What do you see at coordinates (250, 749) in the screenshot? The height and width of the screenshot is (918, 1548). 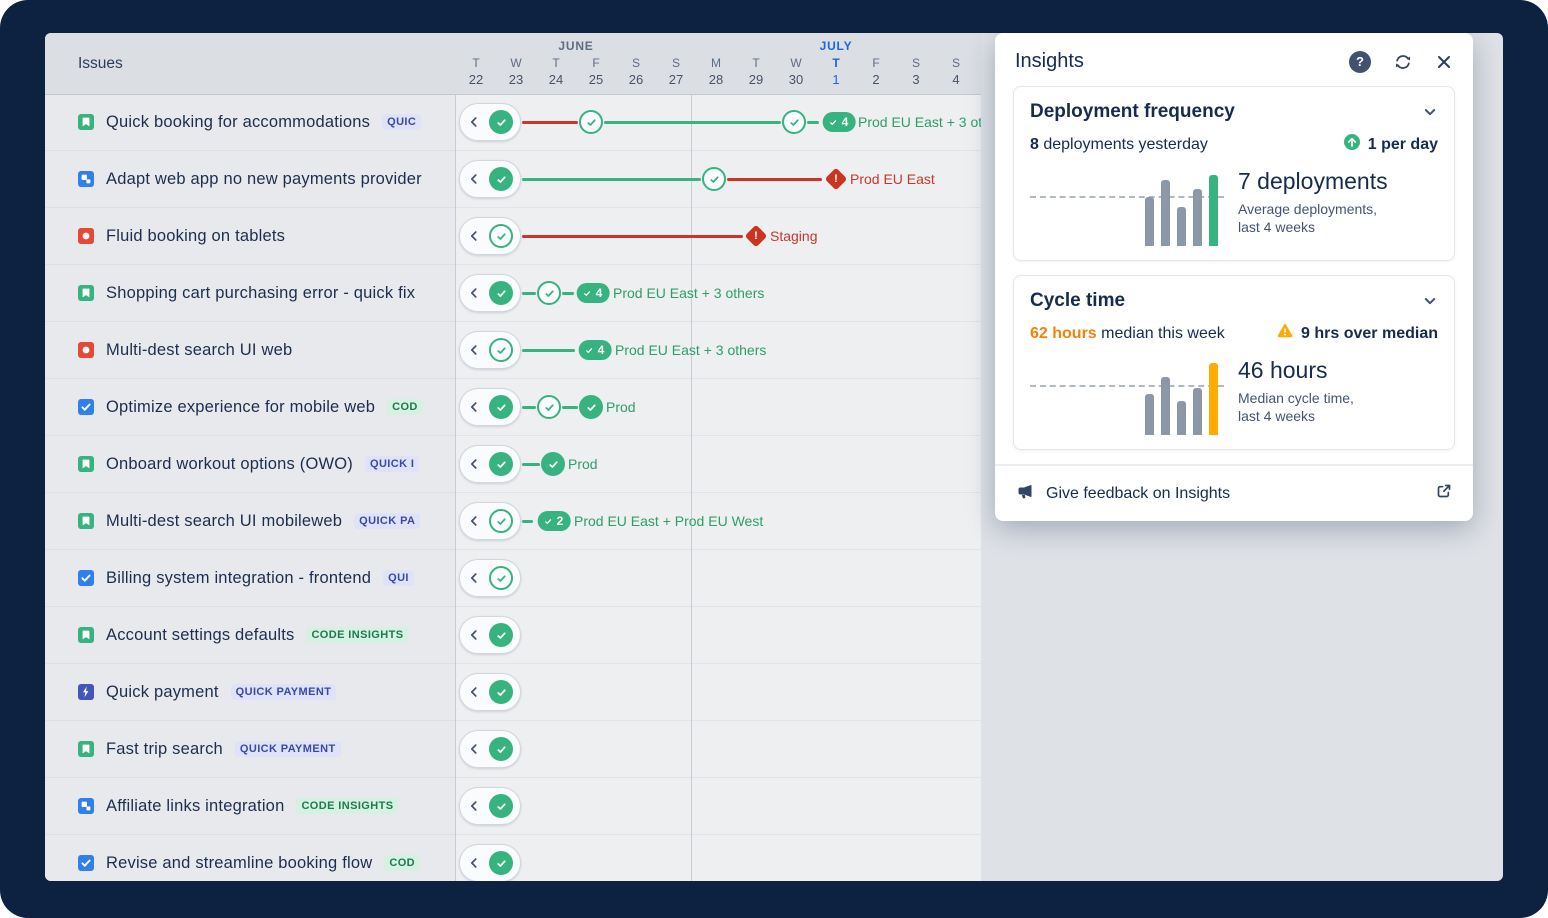 I see `issue-cell: Fast trip search QUICK PAYMENT` at bounding box center [250, 749].